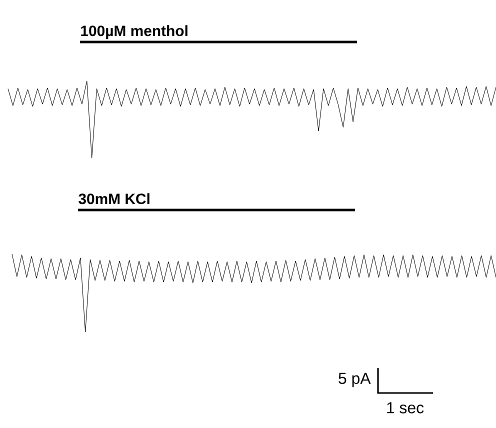 Image resolution: width=496 pixels, height=428 pixels. I want to click on text: 5 pA, so click(354, 380).